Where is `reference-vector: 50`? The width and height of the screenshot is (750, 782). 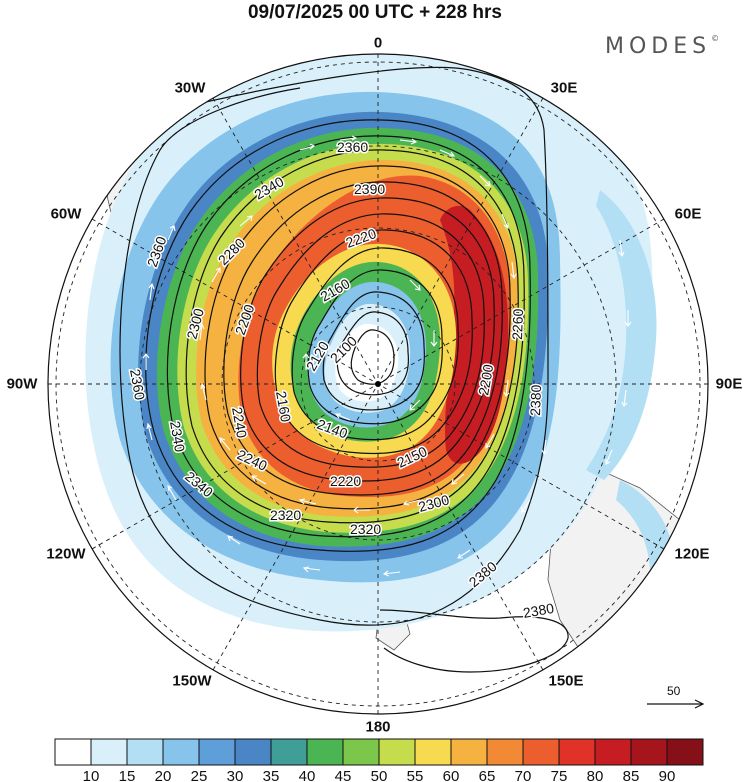
reference-vector: 50 is located at coordinates (676, 699).